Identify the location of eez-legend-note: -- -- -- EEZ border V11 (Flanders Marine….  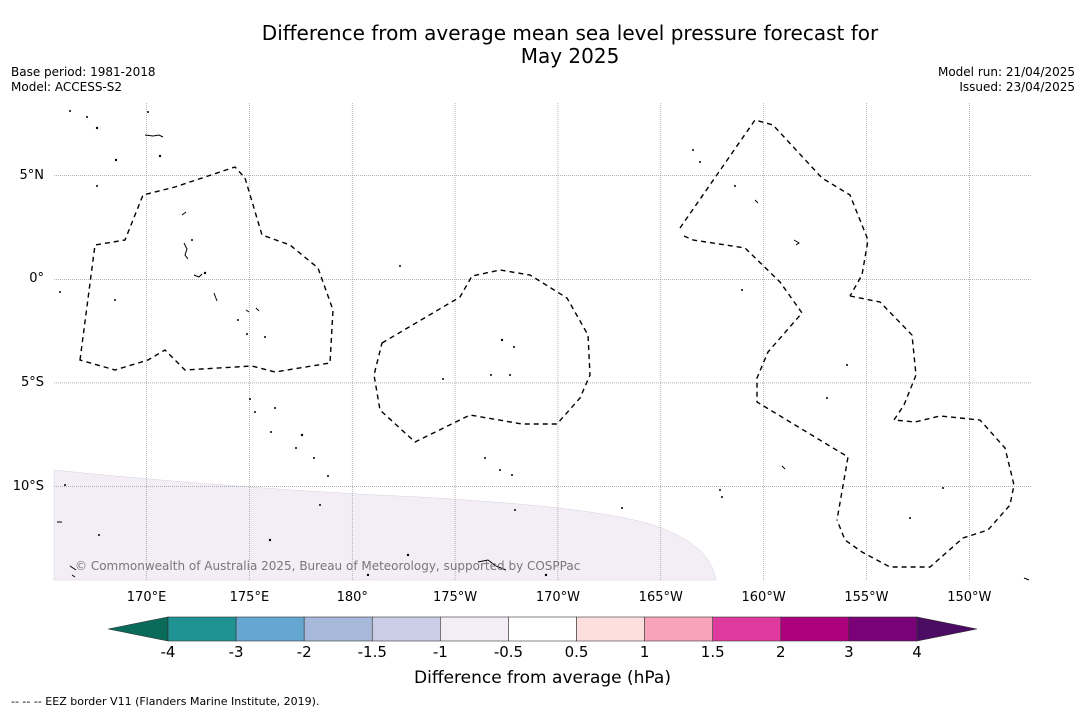
(165, 701).